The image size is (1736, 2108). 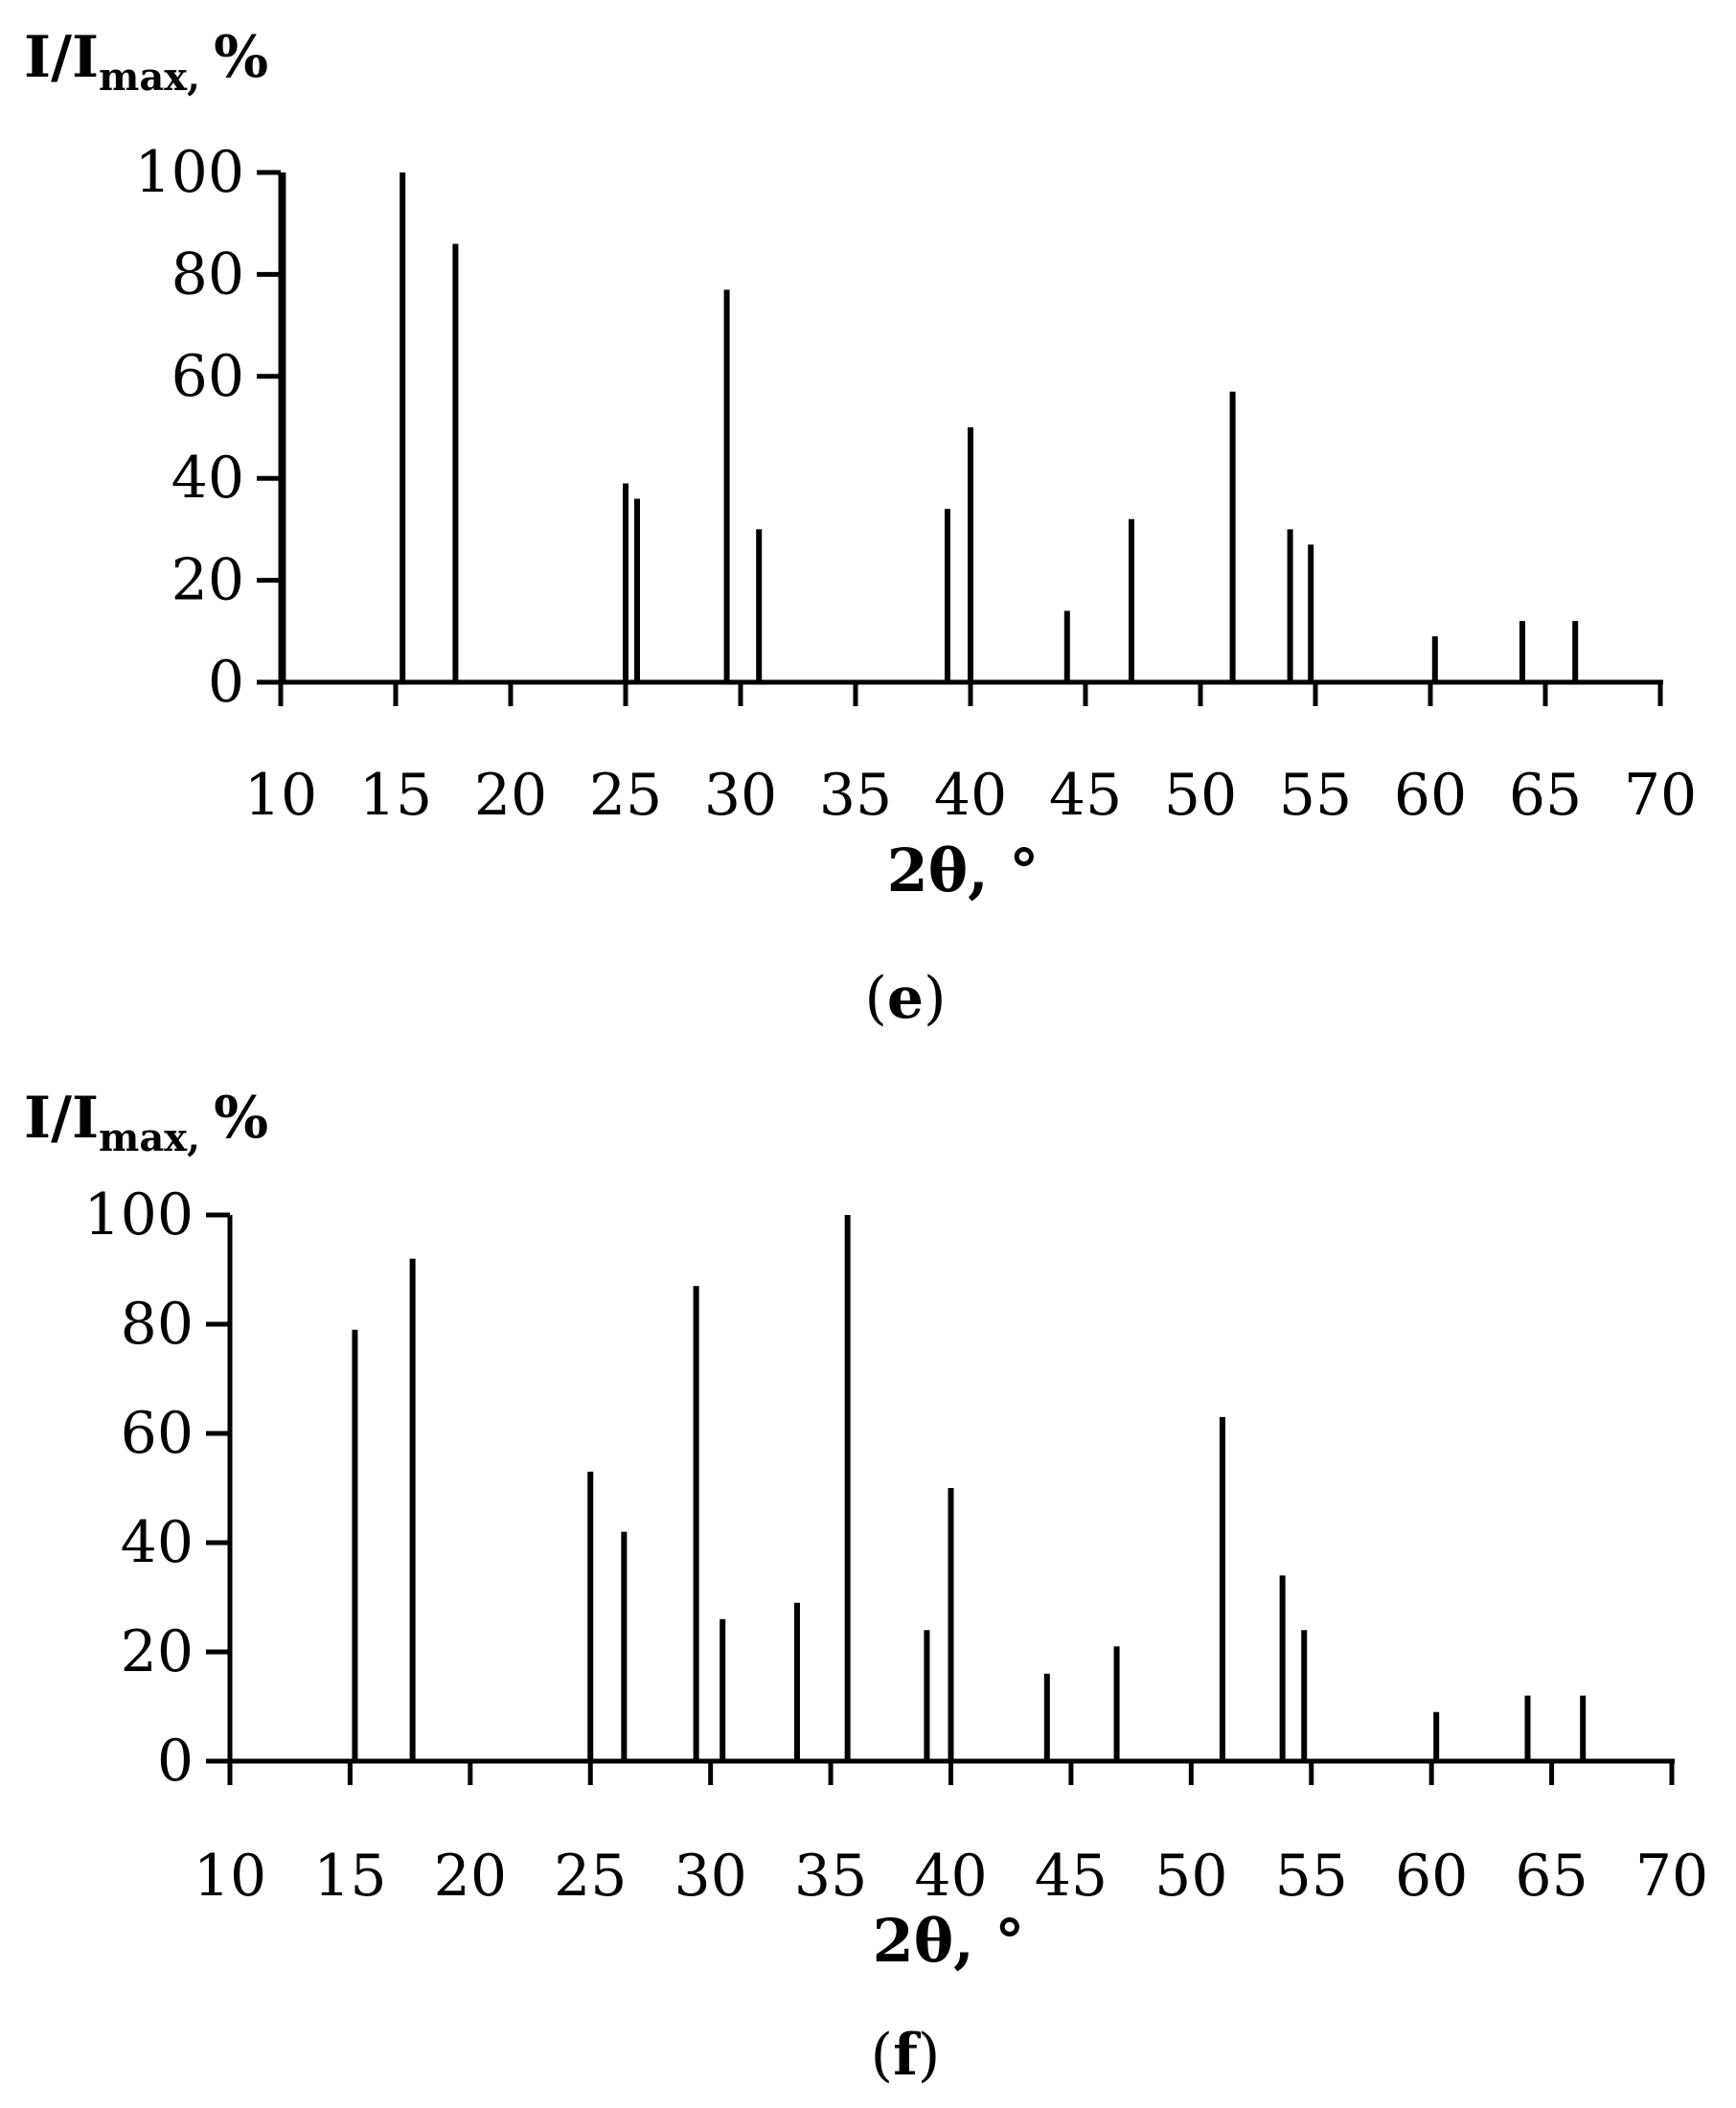 I want to click on panel-label: (f), so click(x=906, y=2055).